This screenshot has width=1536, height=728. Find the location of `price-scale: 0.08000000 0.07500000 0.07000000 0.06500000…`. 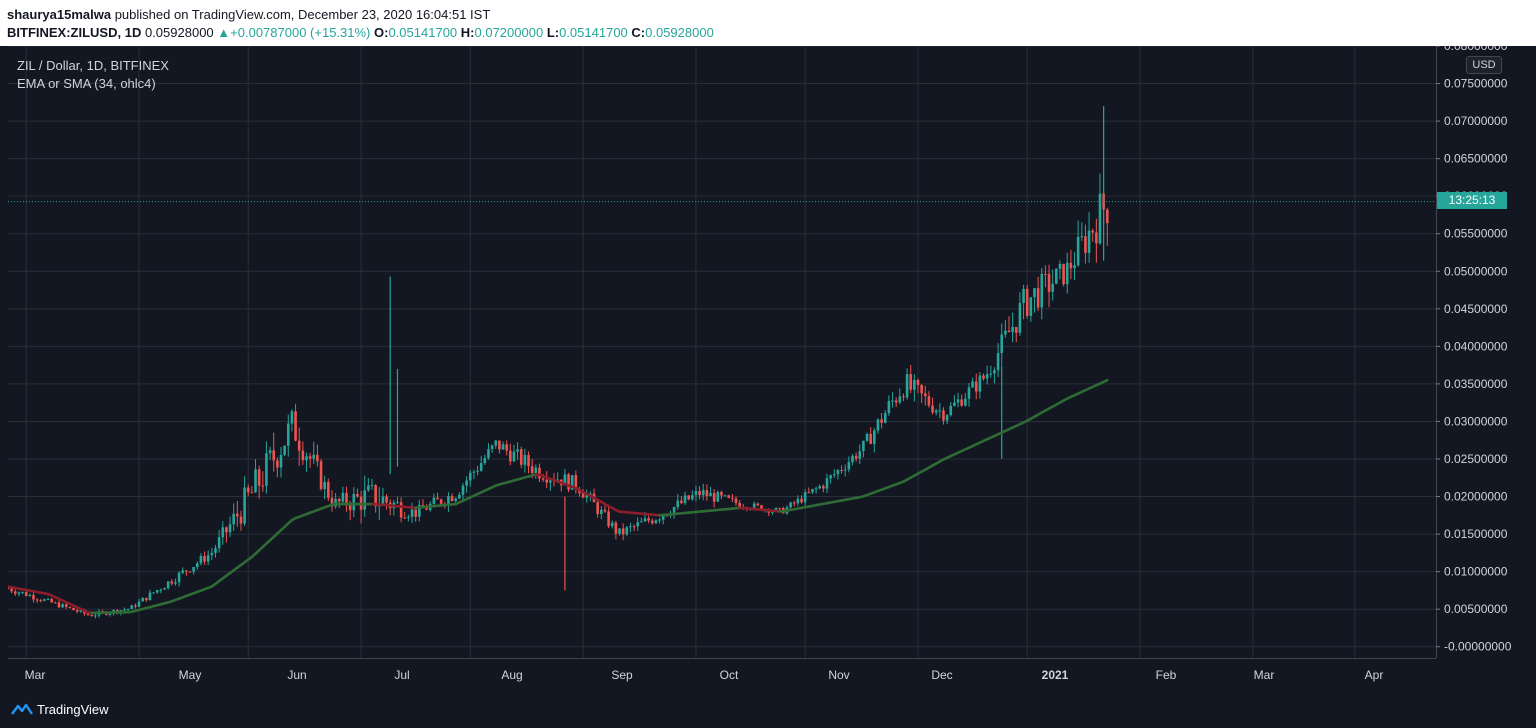

price-scale: 0.08000000 0.07500000 0.07000000 0.06500000… is located at coordinates (1486, 352).